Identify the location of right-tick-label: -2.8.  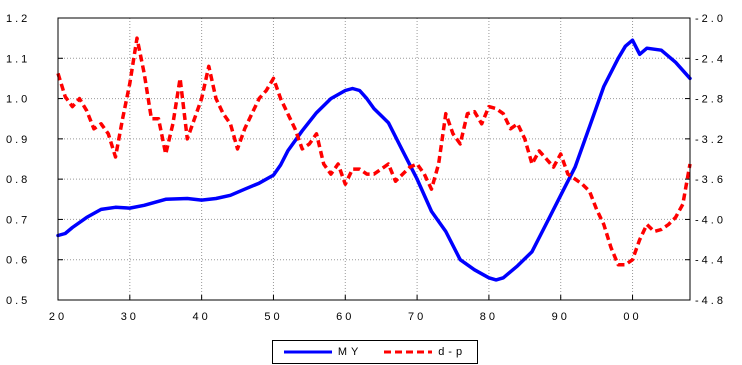
(710, 100).